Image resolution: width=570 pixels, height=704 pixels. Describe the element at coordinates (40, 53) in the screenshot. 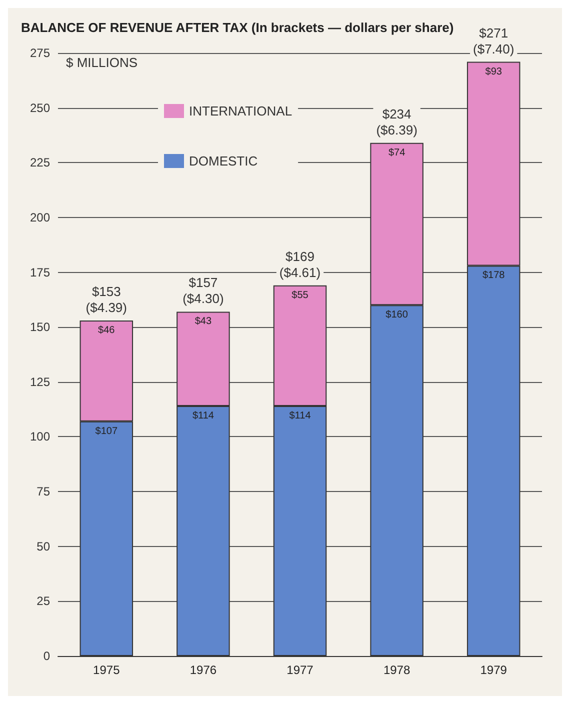

I see `y-tick-label: 275` at that location.